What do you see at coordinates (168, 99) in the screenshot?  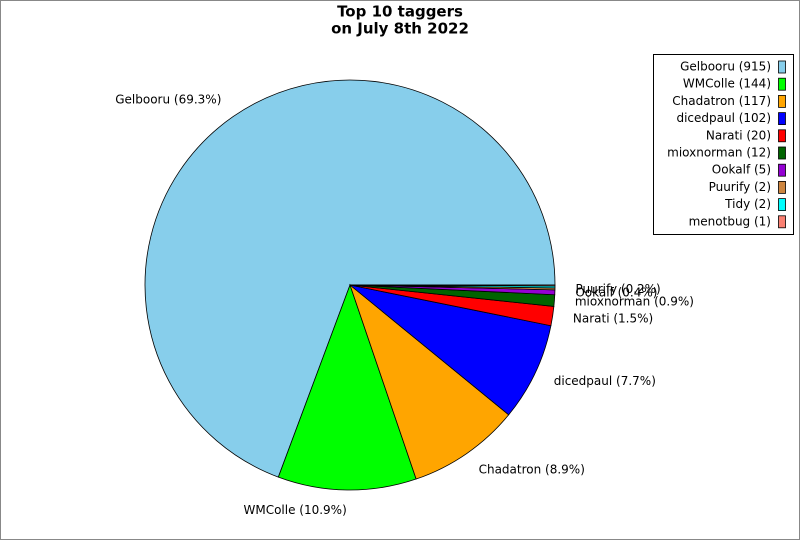 I see `slice-label: Gelbooru (69.3%)` at bounding box center [168, 99].